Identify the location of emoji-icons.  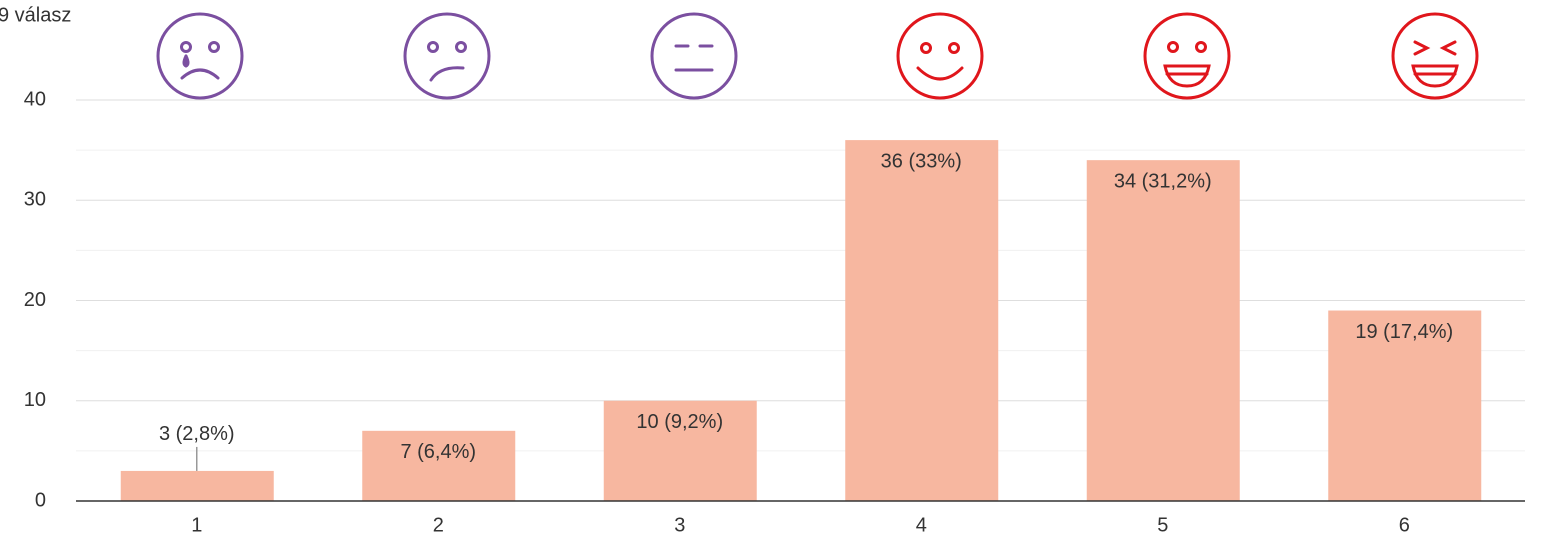
(817, 56).